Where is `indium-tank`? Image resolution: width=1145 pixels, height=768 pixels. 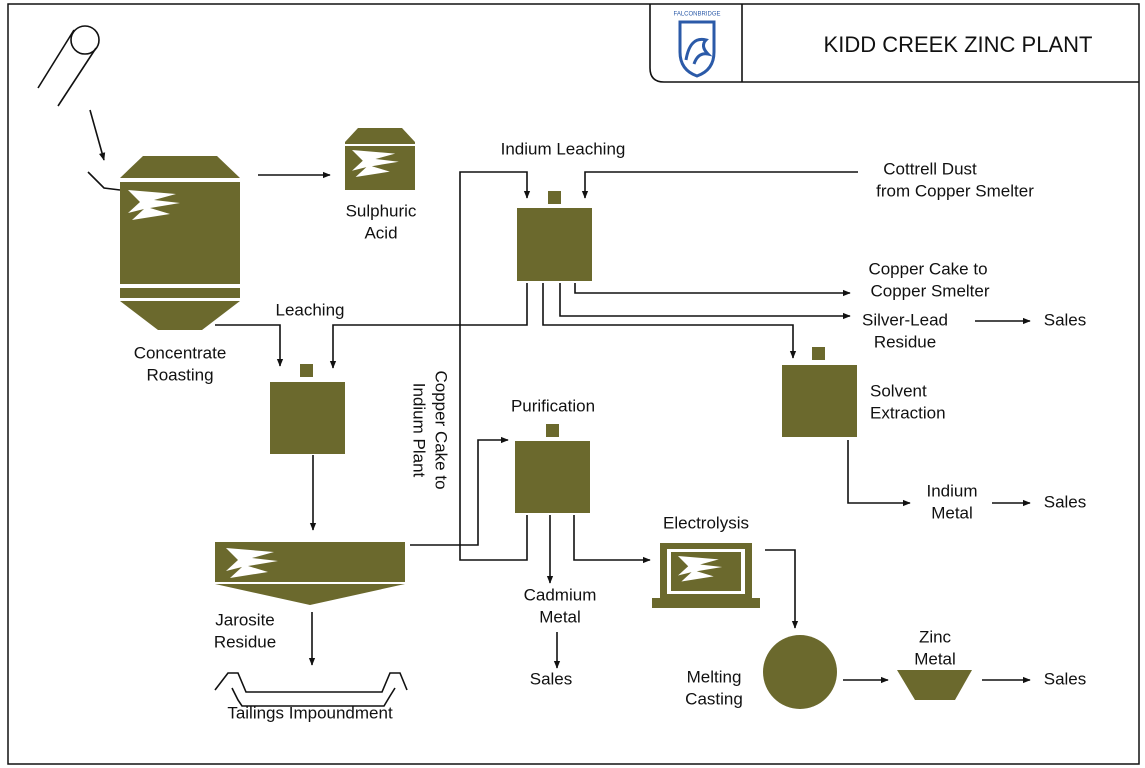 indium-tank is located at coordinates (554, 236).